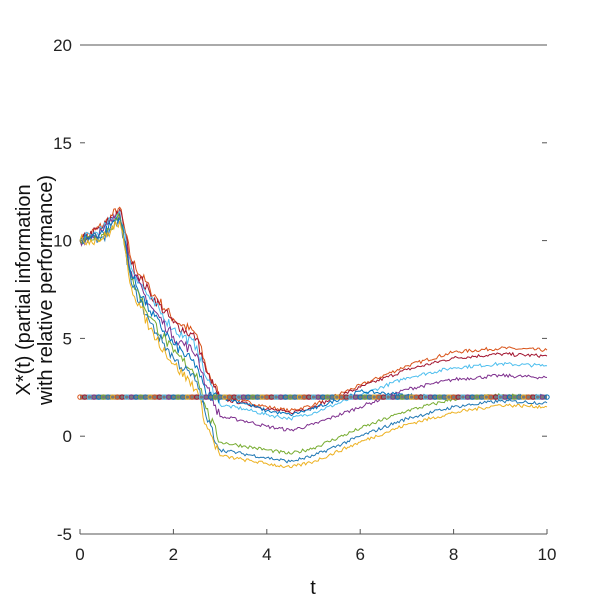 Image resolution: width=605 pixels, height=605 pixels. What do you see at coordinates (64, 534) in the screenshot?
I see `y-tick-label: -5` at bounding box center [64, 534].